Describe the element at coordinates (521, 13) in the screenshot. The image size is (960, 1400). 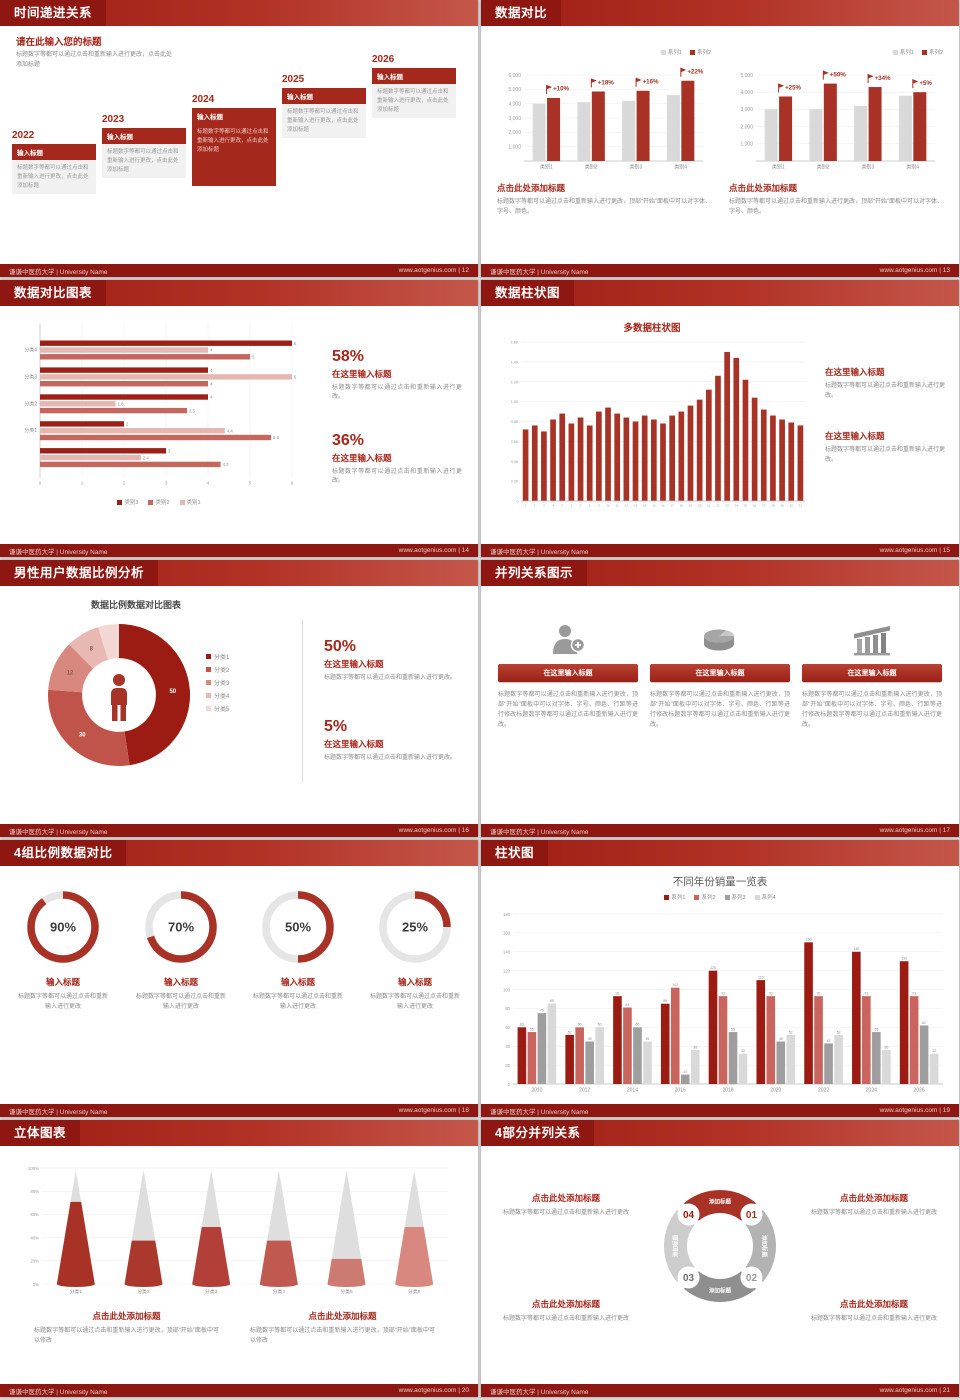
I see `slide-title: 数据对比` at that location.